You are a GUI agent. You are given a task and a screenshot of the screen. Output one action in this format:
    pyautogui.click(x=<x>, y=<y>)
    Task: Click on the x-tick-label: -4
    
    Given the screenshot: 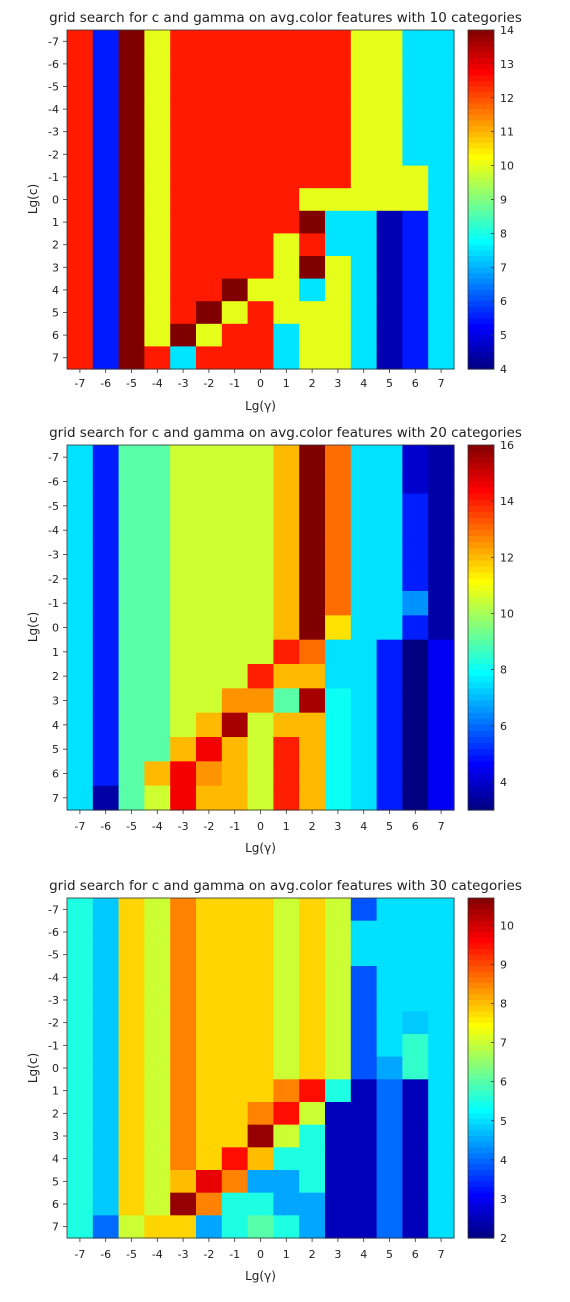 What is the action you would take?
    pyautogui.click(x=157, y=1254)
    